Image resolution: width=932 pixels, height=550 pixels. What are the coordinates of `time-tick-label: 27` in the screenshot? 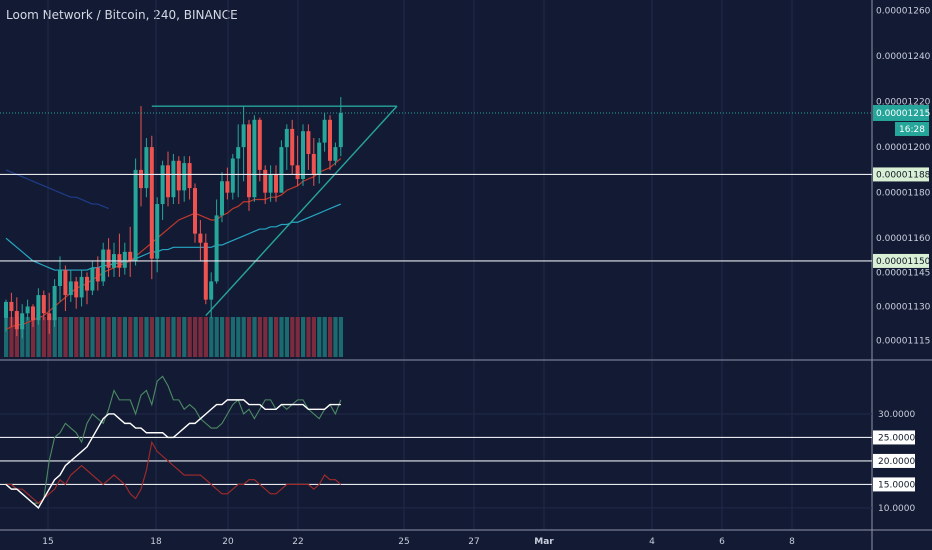 It's located at (473, 542).